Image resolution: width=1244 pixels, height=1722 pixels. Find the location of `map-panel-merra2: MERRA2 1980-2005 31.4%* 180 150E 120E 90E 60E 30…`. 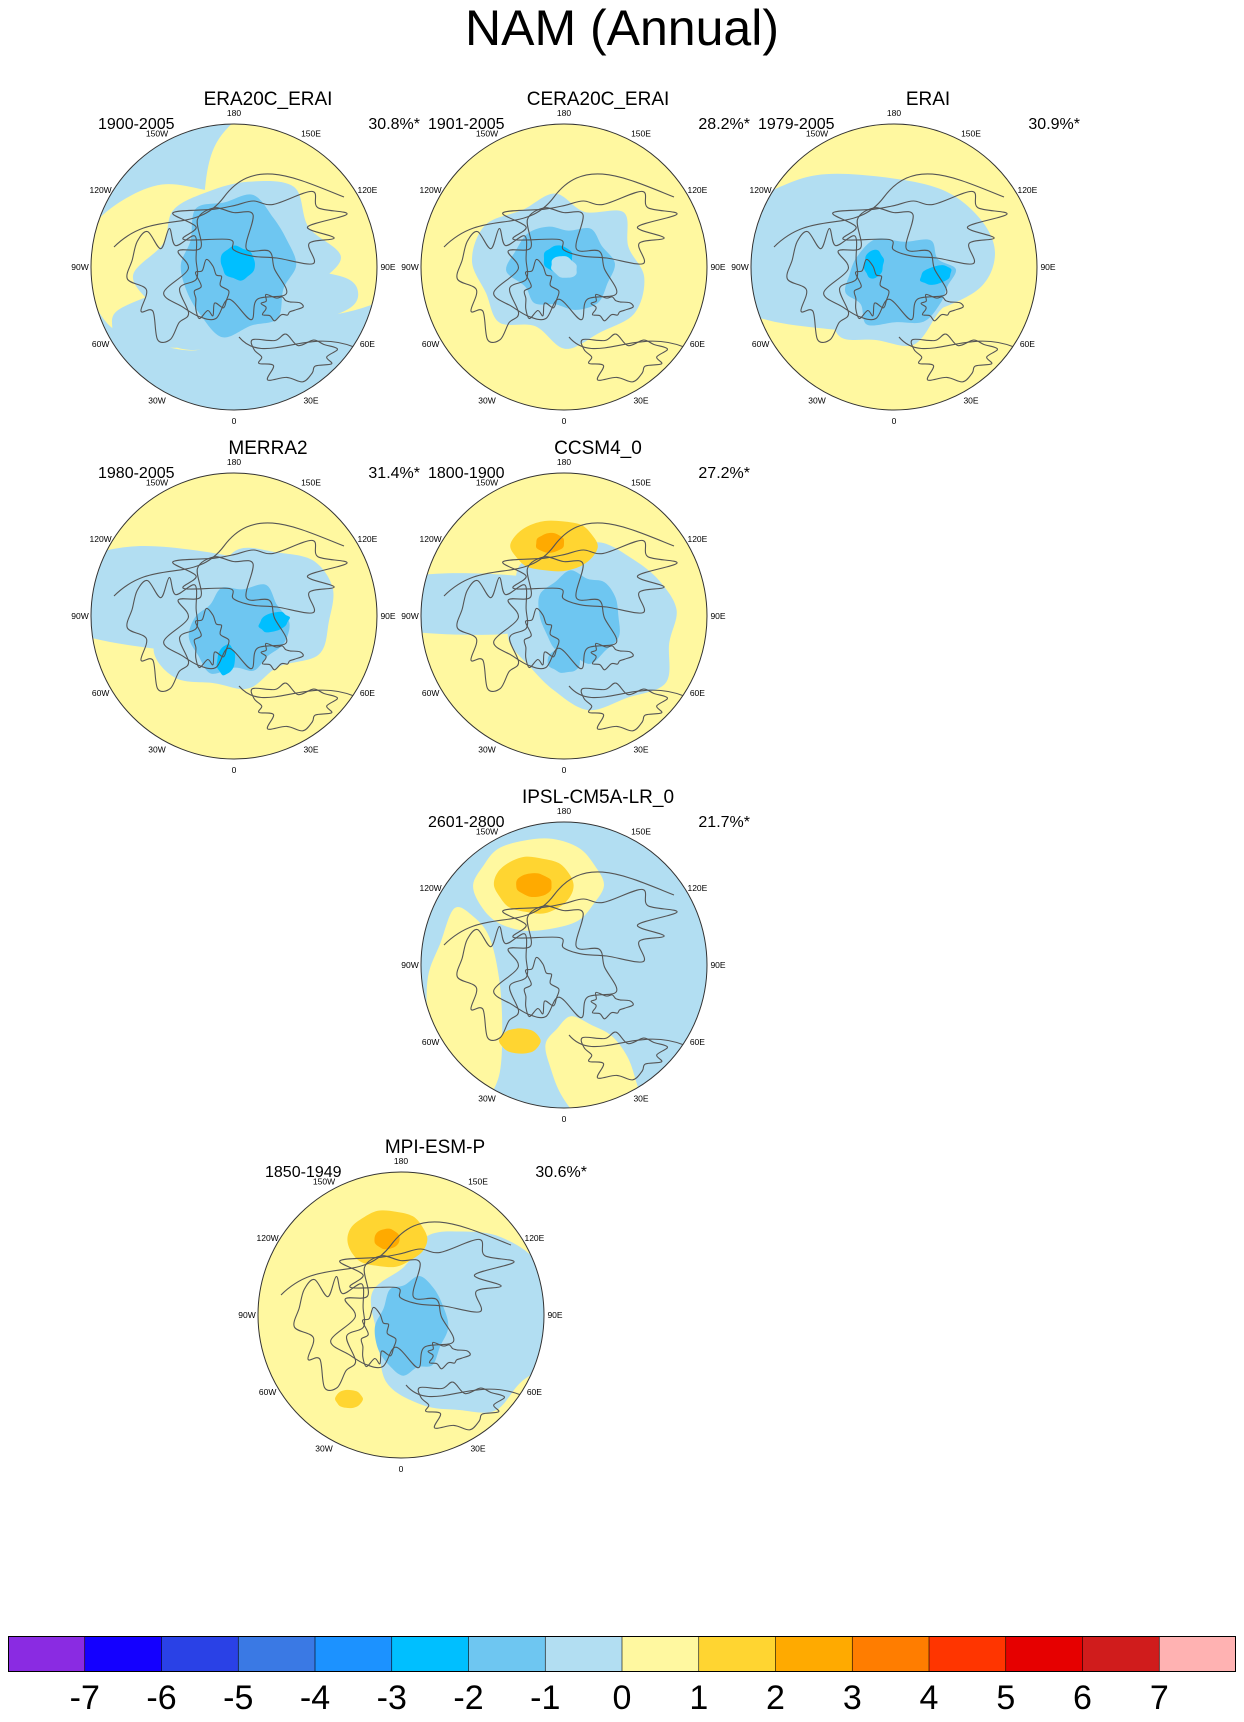

map-panel-merra2: MERRA2 1980-2005 31.4%* 180 150E 120E 90E 60E 30… is located at coordinates (254, 621).